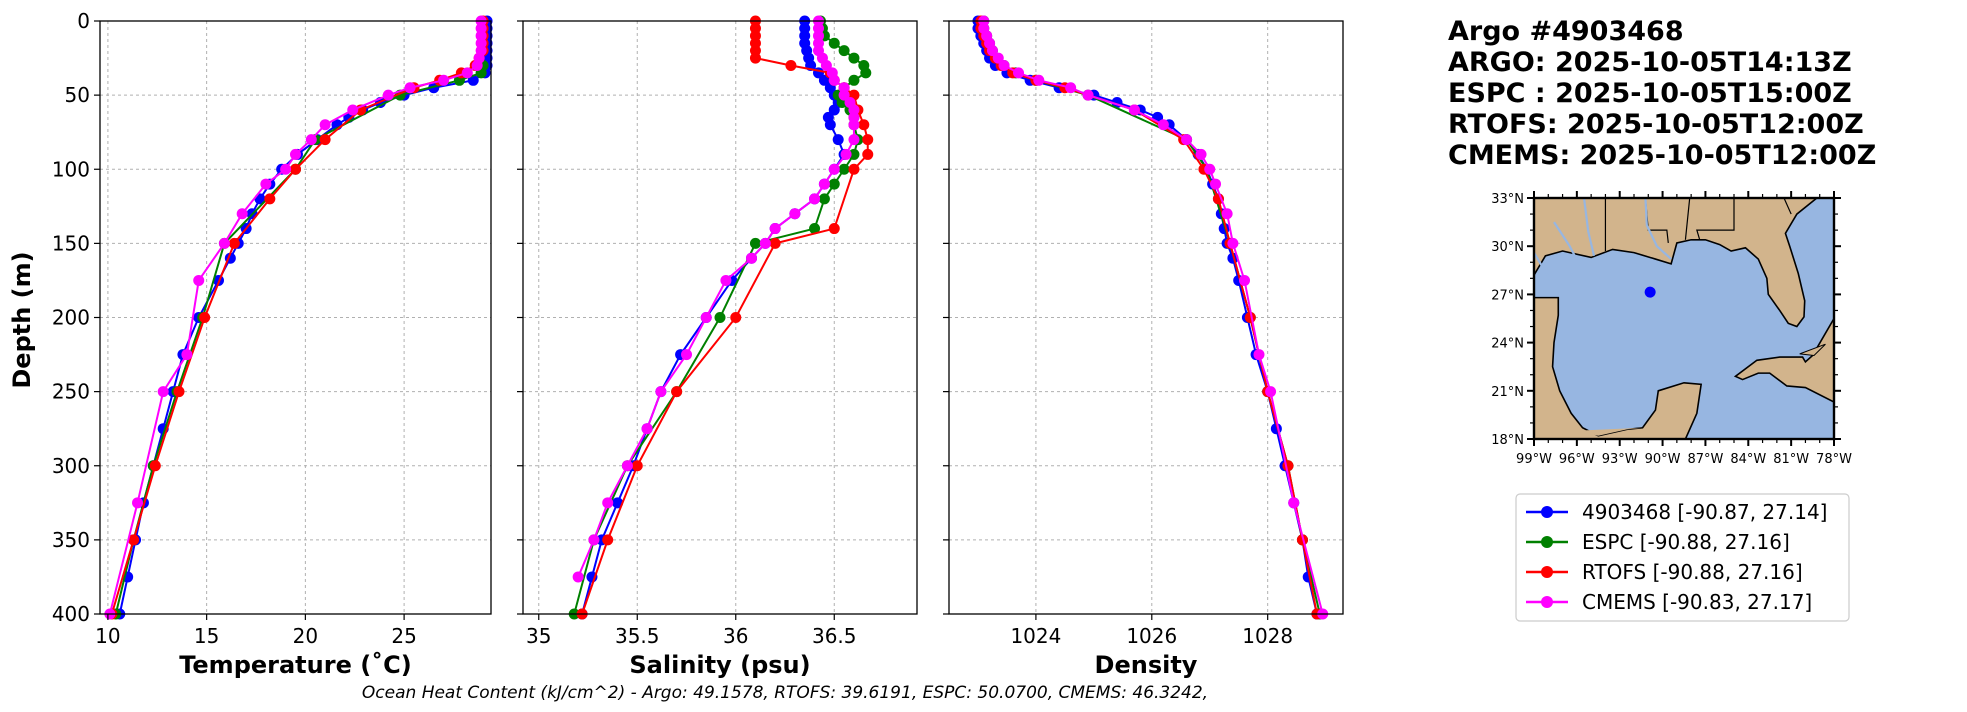 This screenshot has height=712, width=1967. I want to click on y-tick-label: 50, so click(77, 95).